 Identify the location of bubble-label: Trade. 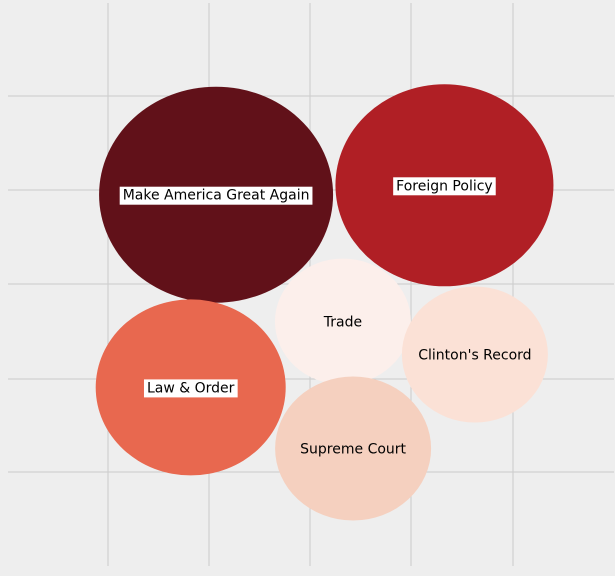
(342, 323).